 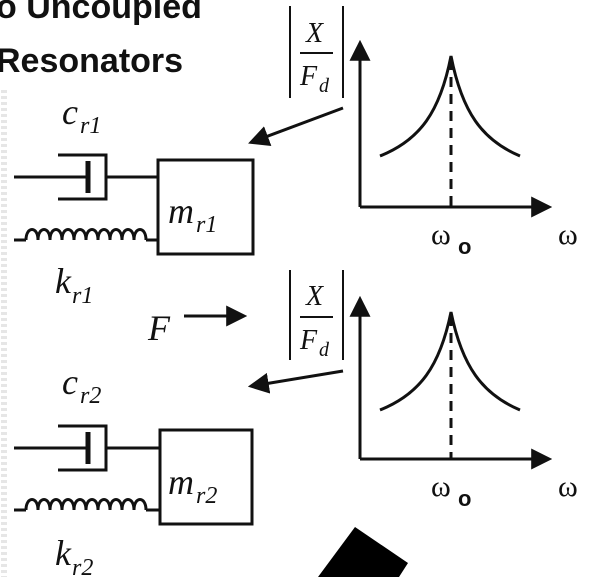 I want to click on damper-1-label: c, so click(x=70, y=112).